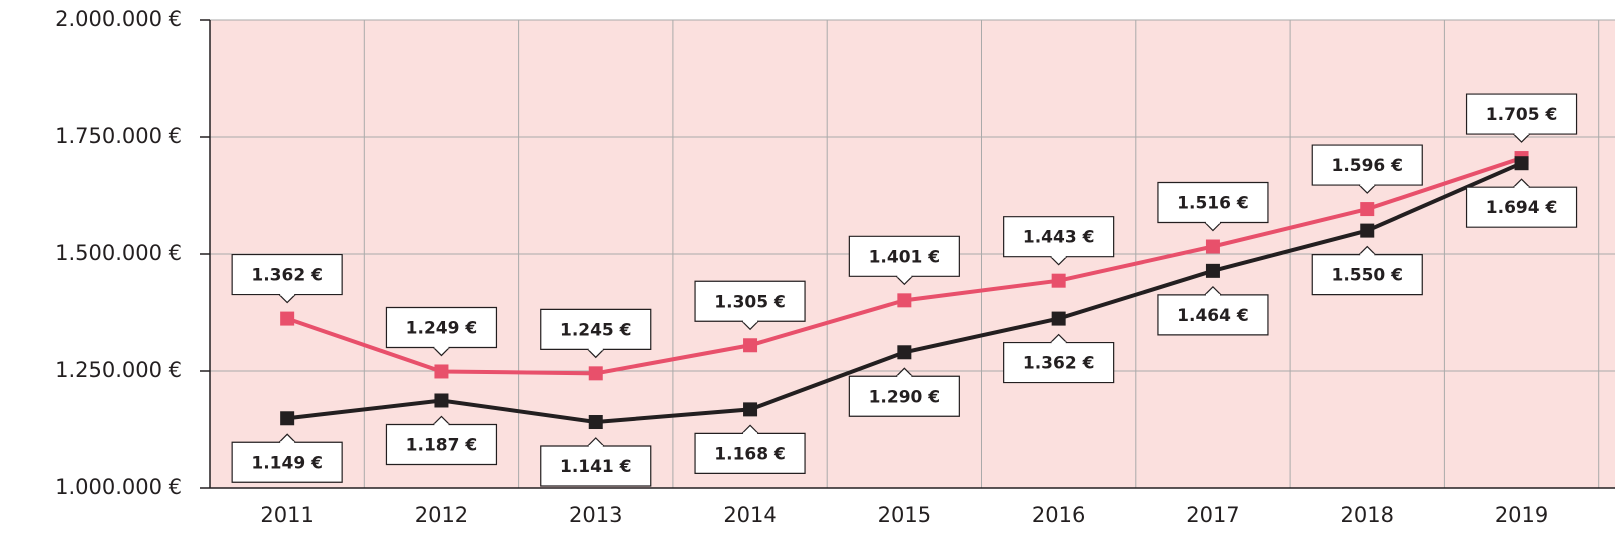  I want to click on value-label: 1.305 €, so click(750, 302).